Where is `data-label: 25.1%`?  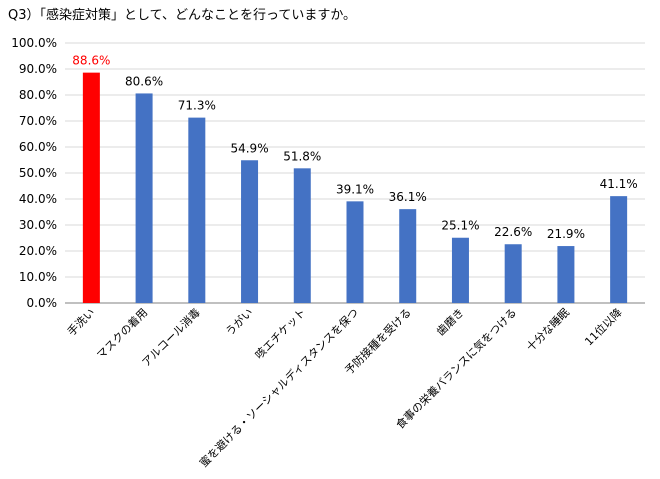 data-label: 25.1% is located at coordinates (460, 226).